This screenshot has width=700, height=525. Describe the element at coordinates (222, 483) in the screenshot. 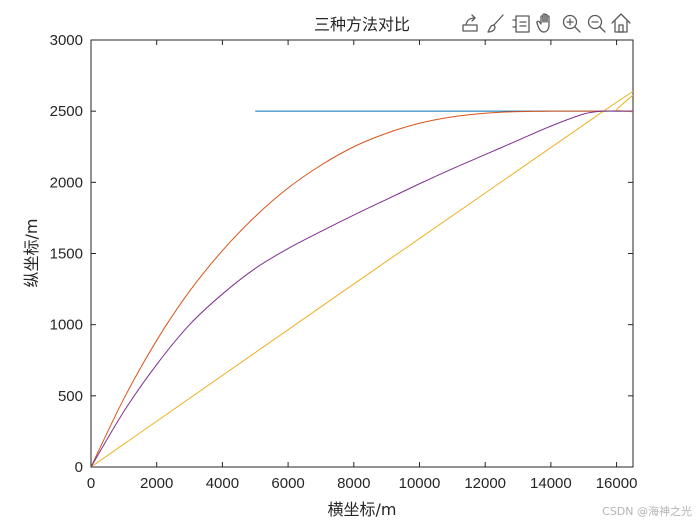

I see `x-tick-label: 4000` at that location.